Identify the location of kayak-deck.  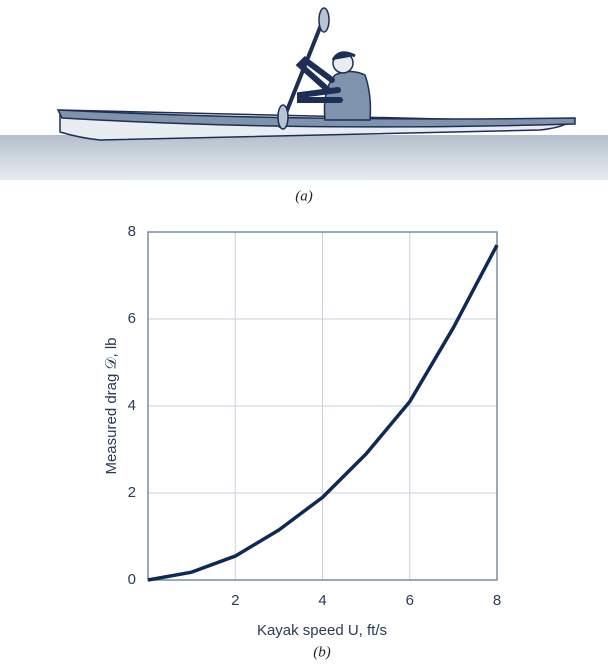
(316, 118).